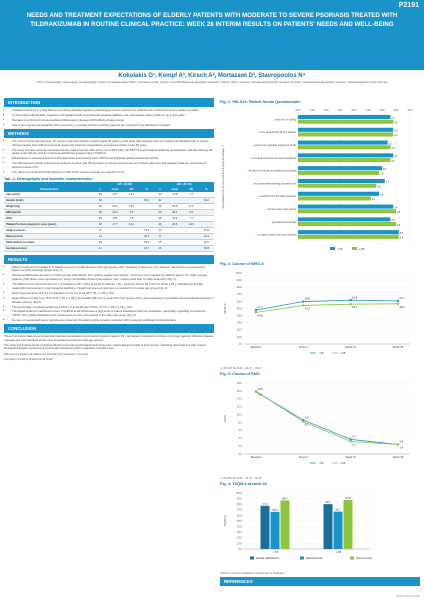 The width and height of the screenshot is (424, 600). I want to click on fig3-category-label: Baseline, so click(256, 457).